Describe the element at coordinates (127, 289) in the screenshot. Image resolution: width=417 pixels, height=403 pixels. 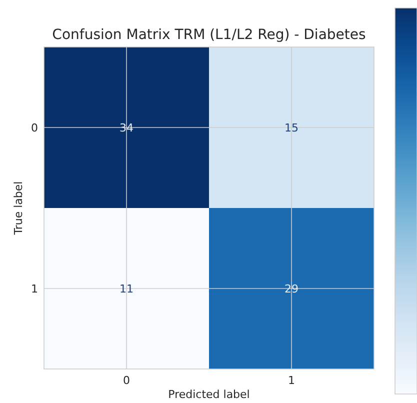
I see `data-label: 11` at that location.